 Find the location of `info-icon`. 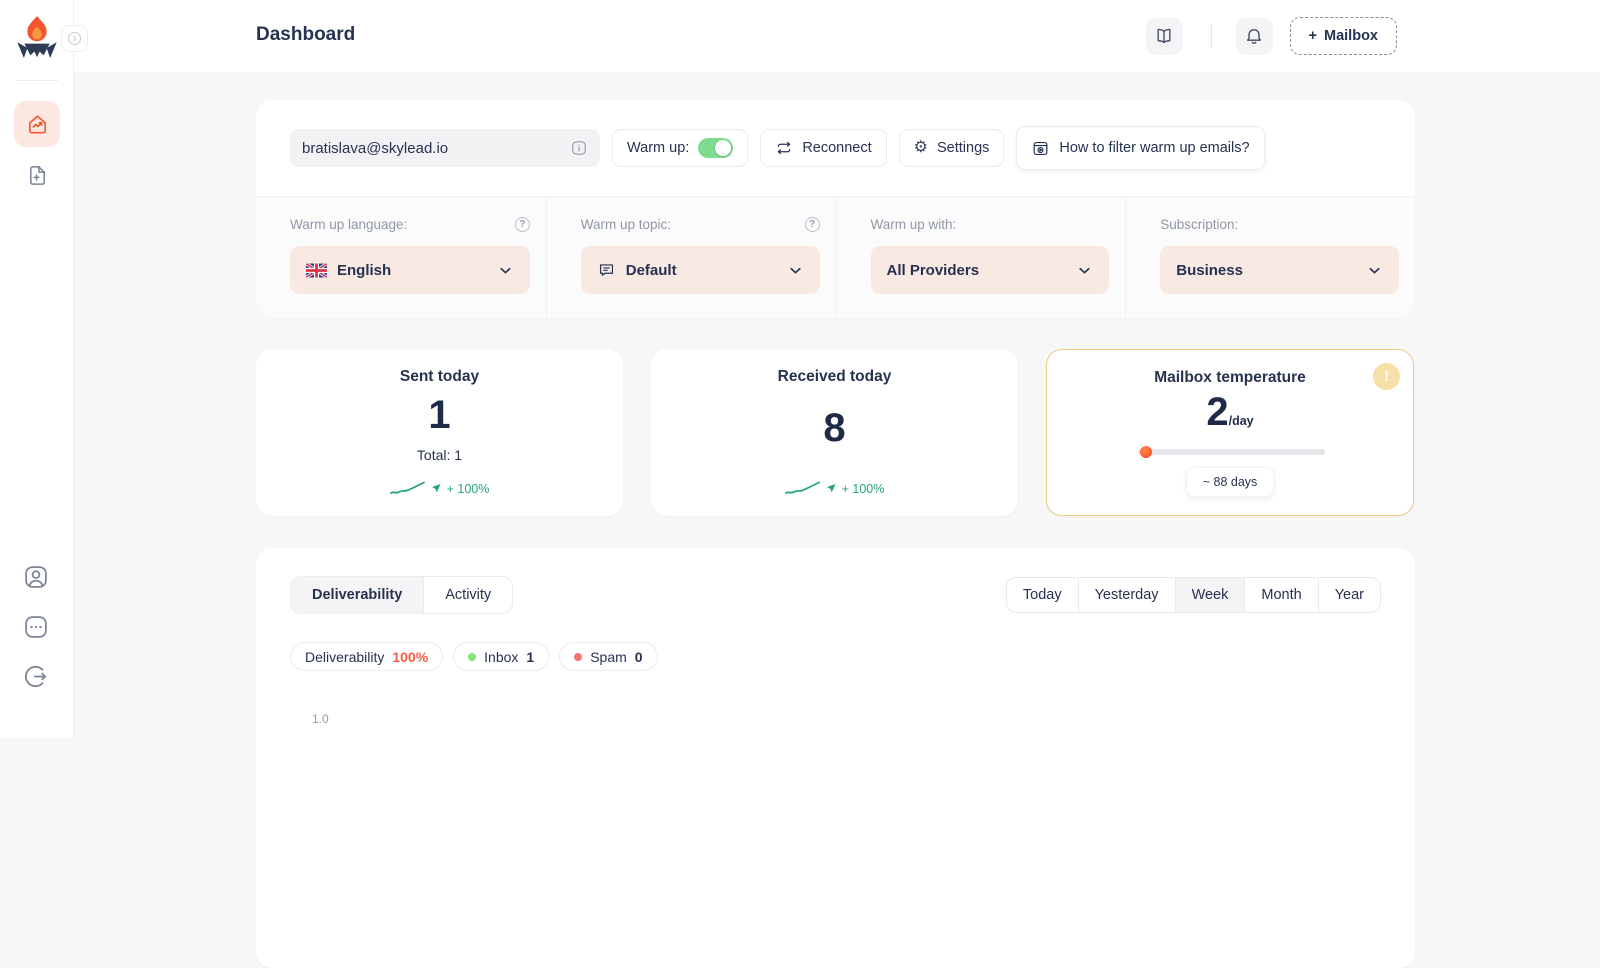

info-icon is located at coordinates (579, 148).